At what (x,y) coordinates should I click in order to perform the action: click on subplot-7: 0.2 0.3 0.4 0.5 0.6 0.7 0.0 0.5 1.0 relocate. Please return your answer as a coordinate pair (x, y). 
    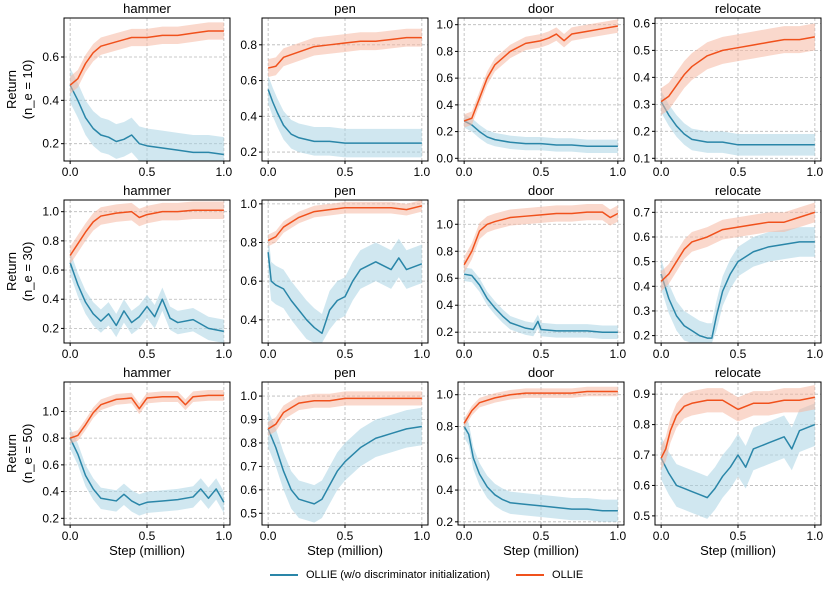
    Looking at the image, I should click on (728, 272).